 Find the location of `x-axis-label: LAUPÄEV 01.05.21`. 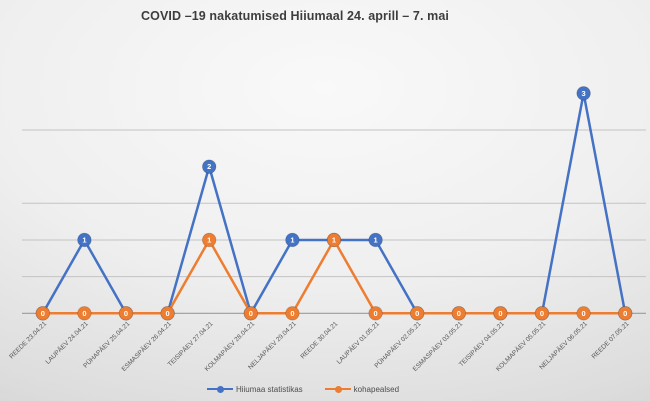

x-axis-label: LAUPÄEV 01.05.21 is located at coordinates (358, 342).